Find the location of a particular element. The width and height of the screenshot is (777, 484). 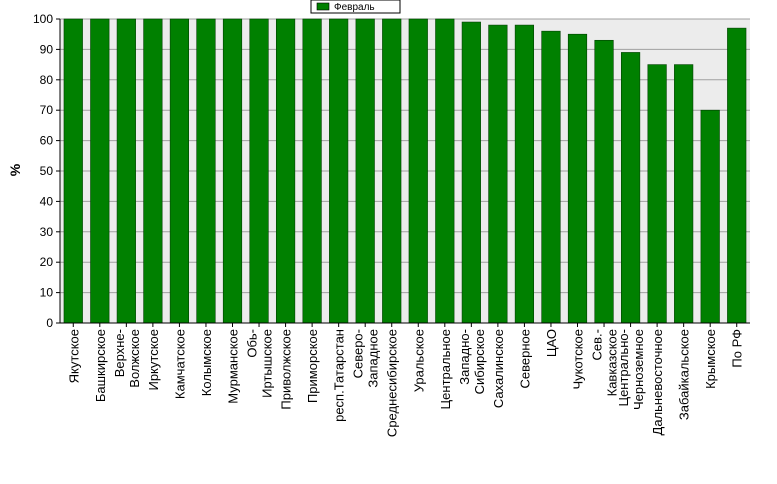

y-tick-label: 10 is located at coordinates (47, 293).